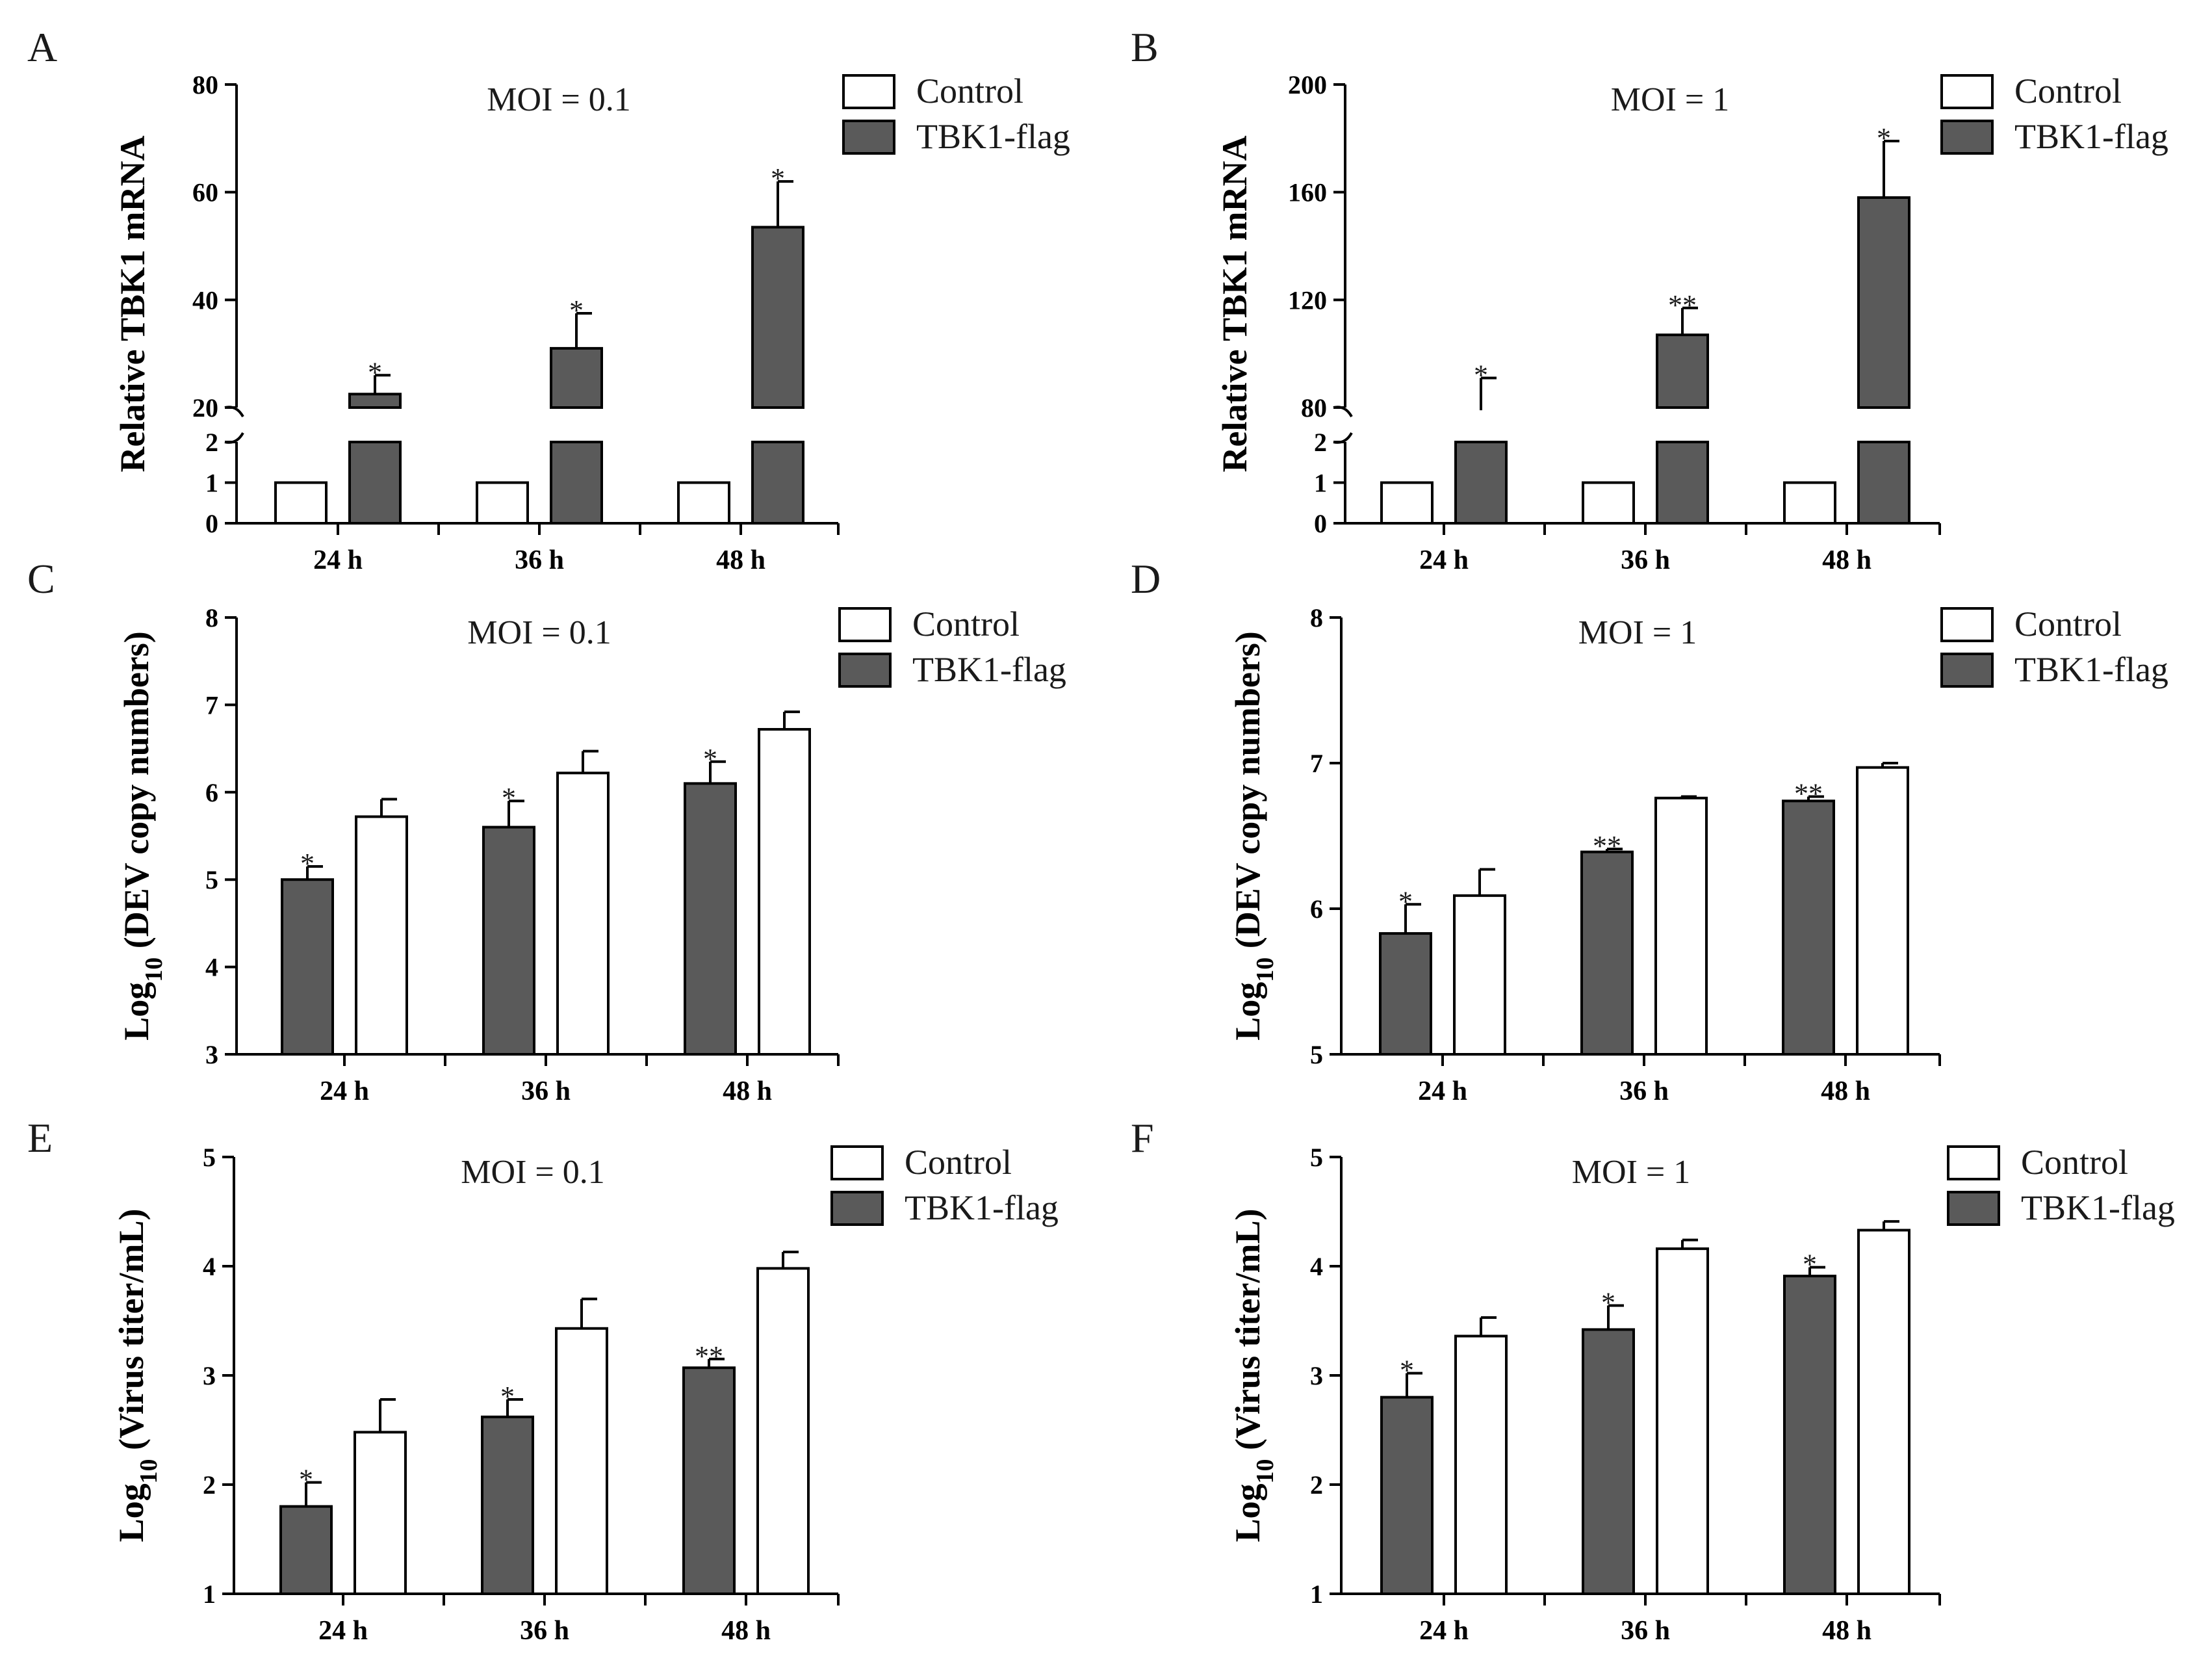 This screenshot has height=1664, width=2212. Describe the element at coordinates (211, 705) in the screenshot. I see `y-tick-label: 7` at that location.